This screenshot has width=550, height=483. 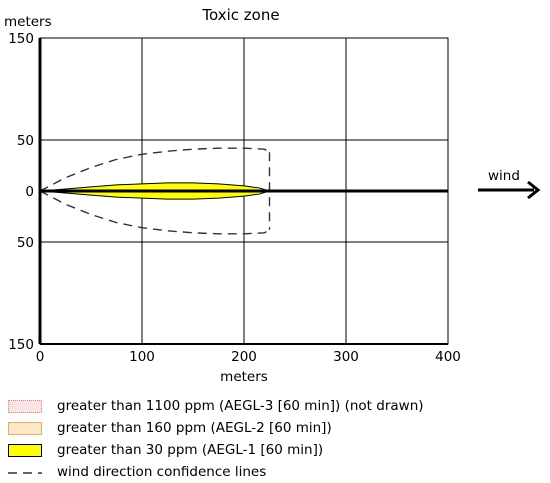 I want to click on legend-swatch-aegl2, so click(x=25, y=428).